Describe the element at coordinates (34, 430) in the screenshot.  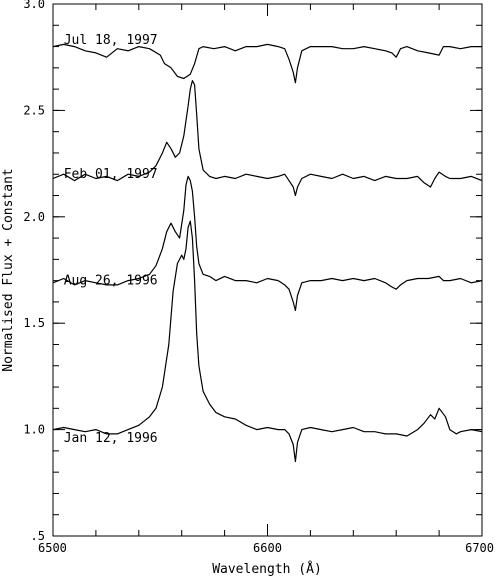
I see `y-tick-label: 1.0` at that location.